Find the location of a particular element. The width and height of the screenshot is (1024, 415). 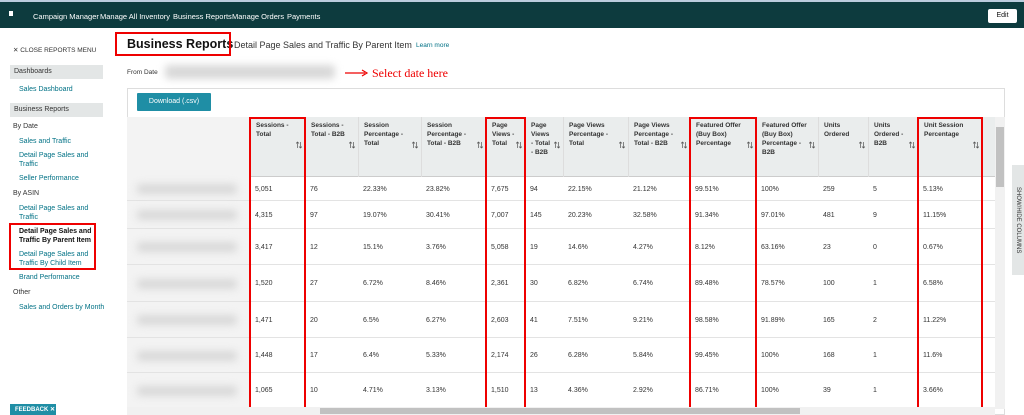

column-header: Units Ordered - B2B is located at coordinates (893, 147).